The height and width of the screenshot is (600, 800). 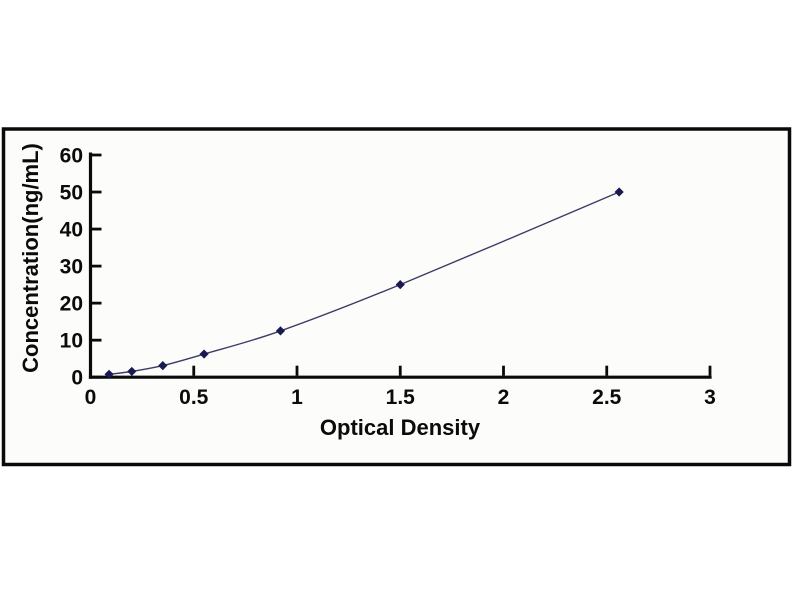 What do you see at coordinates (71, 304) in the screenshot?
I see `y-tick-label: 20` at bounding box center [71, 304].